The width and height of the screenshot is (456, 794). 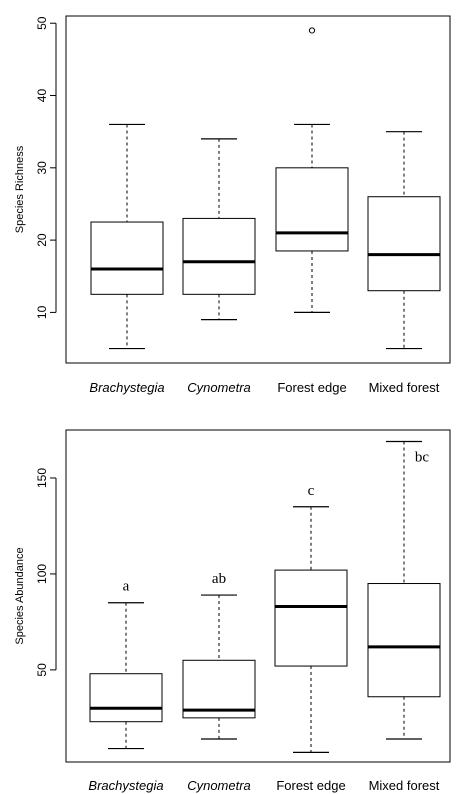 I want to click on y-tick-label: 150, so click(x=42, y=478).